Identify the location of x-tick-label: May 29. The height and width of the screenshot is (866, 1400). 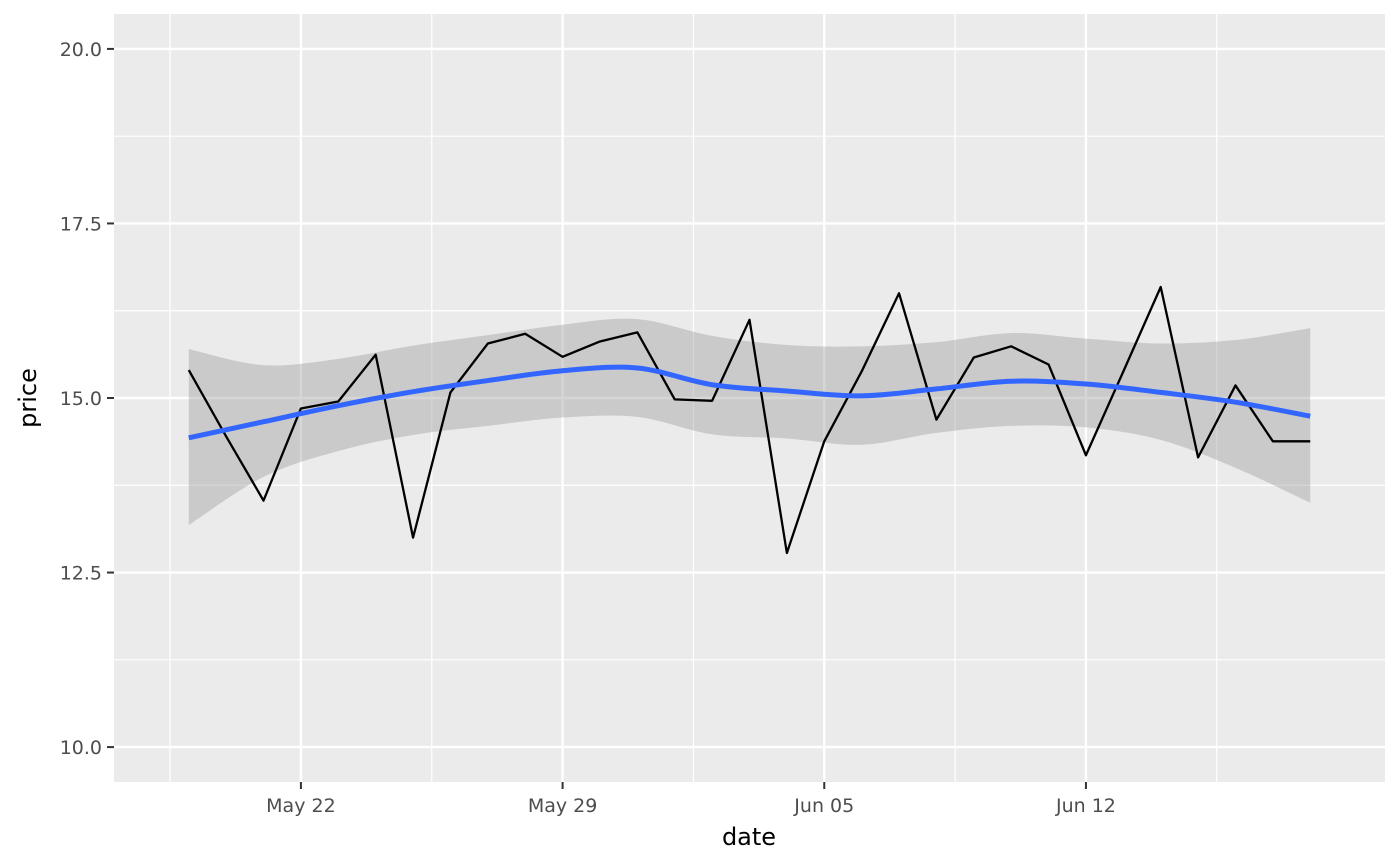
(563, 806).